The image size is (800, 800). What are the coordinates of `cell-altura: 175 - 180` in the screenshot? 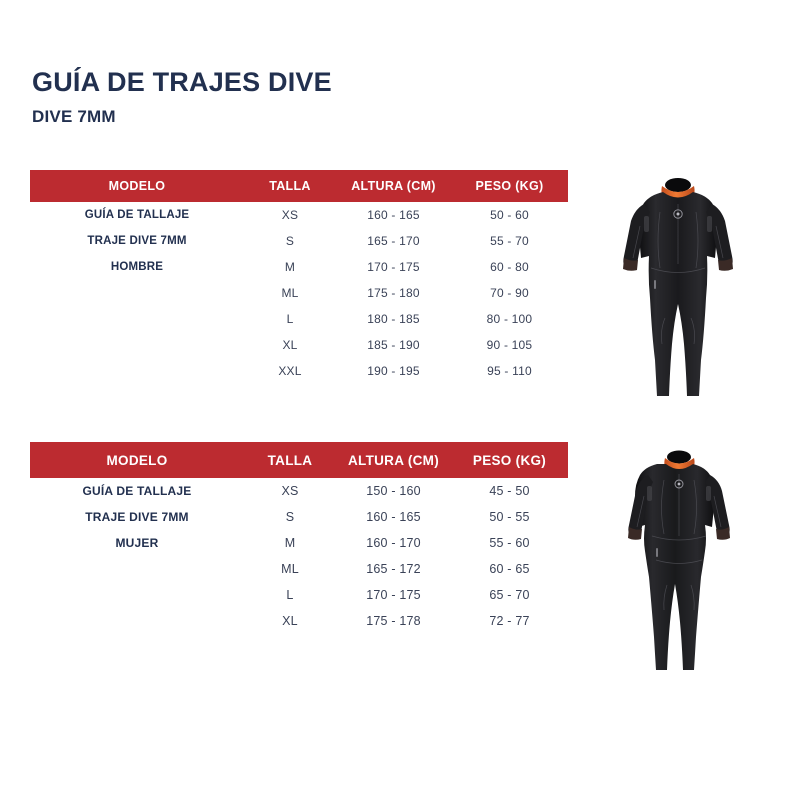 It's located at (393, 293).